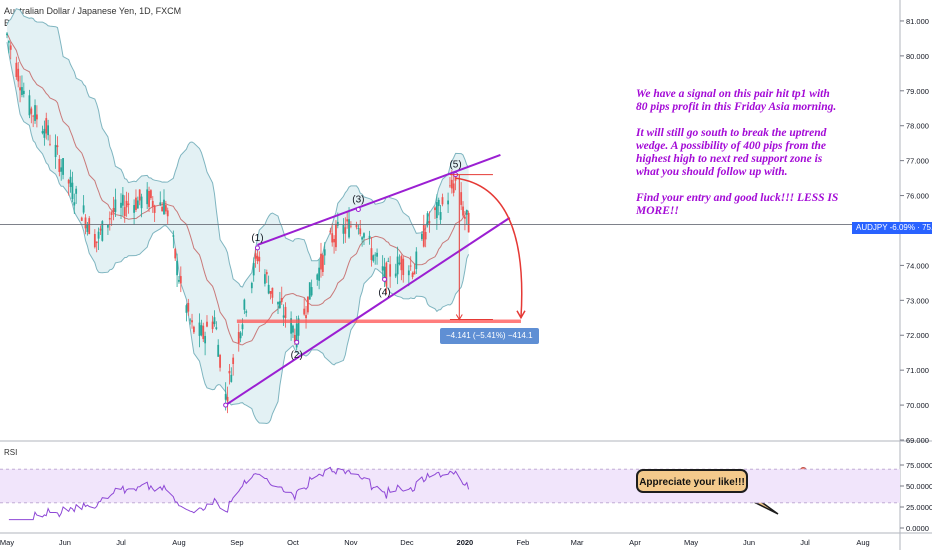 Image resolution: width=932 pixels, height=550 pixels. What do you see at coordinates (692, 481) in the screenshot?
I see `like-callout: Appreciate your like!!!` at bounding box center [692, 481].